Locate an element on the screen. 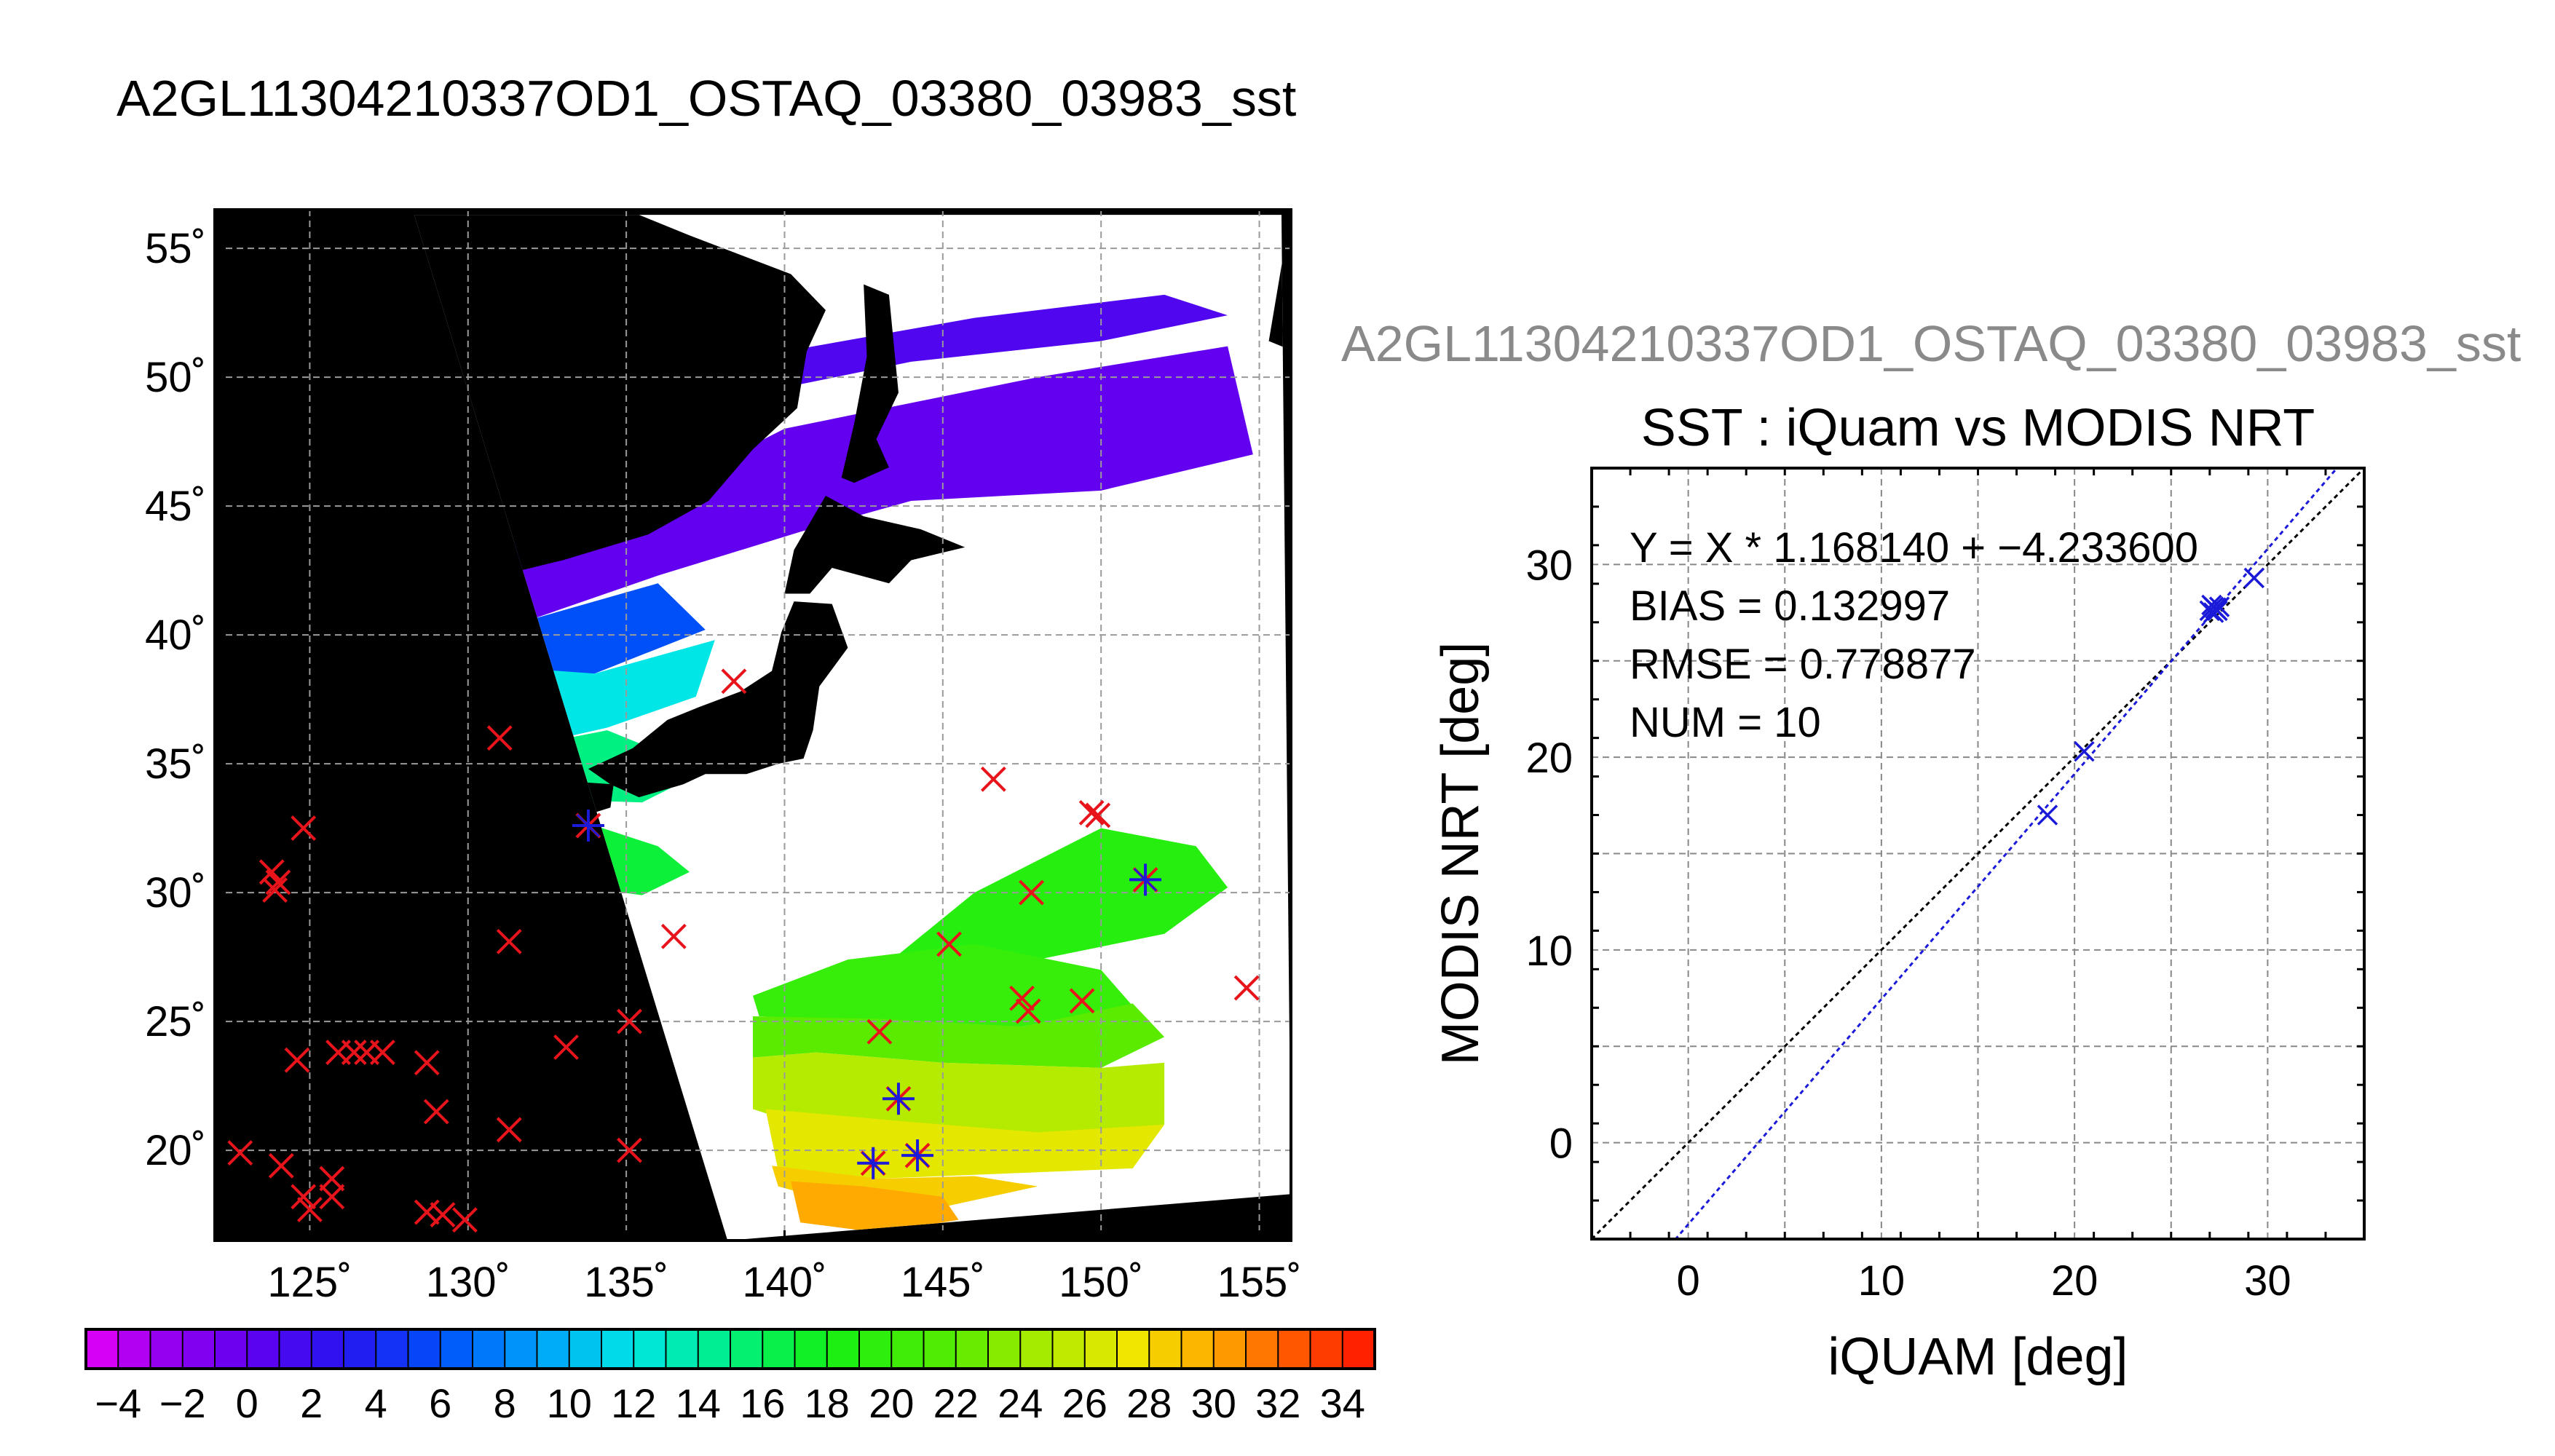  regression-line is located at coordinates (2006, 853).